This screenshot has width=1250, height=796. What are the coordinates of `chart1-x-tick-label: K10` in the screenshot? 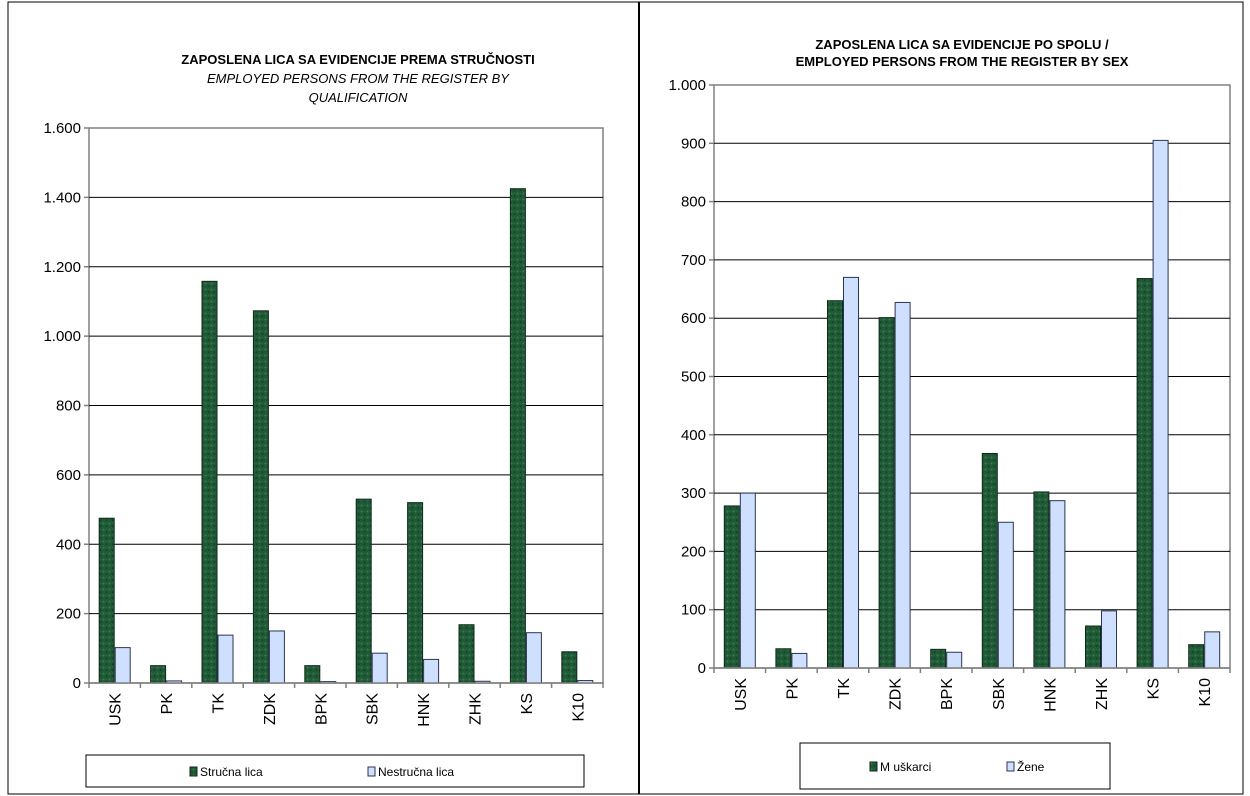 It's located at (578, 707).